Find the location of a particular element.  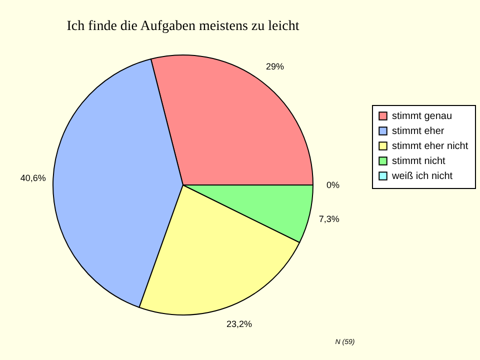

data-label: 29% is located at coordinates (275, 67).